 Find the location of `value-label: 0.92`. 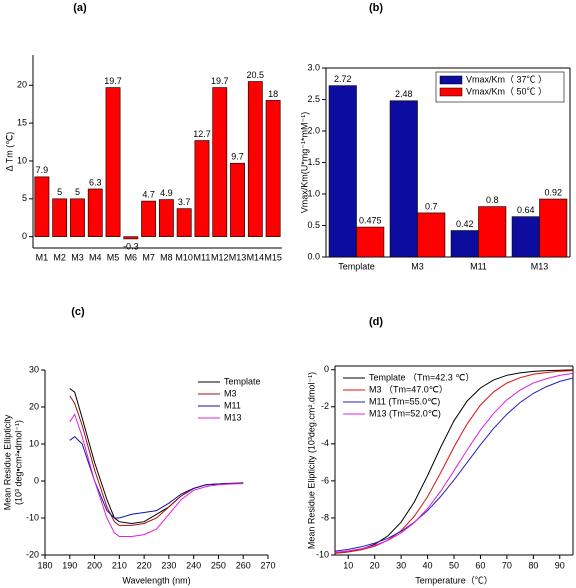

value-label: 0.92 is located at coordinates (553, 192).